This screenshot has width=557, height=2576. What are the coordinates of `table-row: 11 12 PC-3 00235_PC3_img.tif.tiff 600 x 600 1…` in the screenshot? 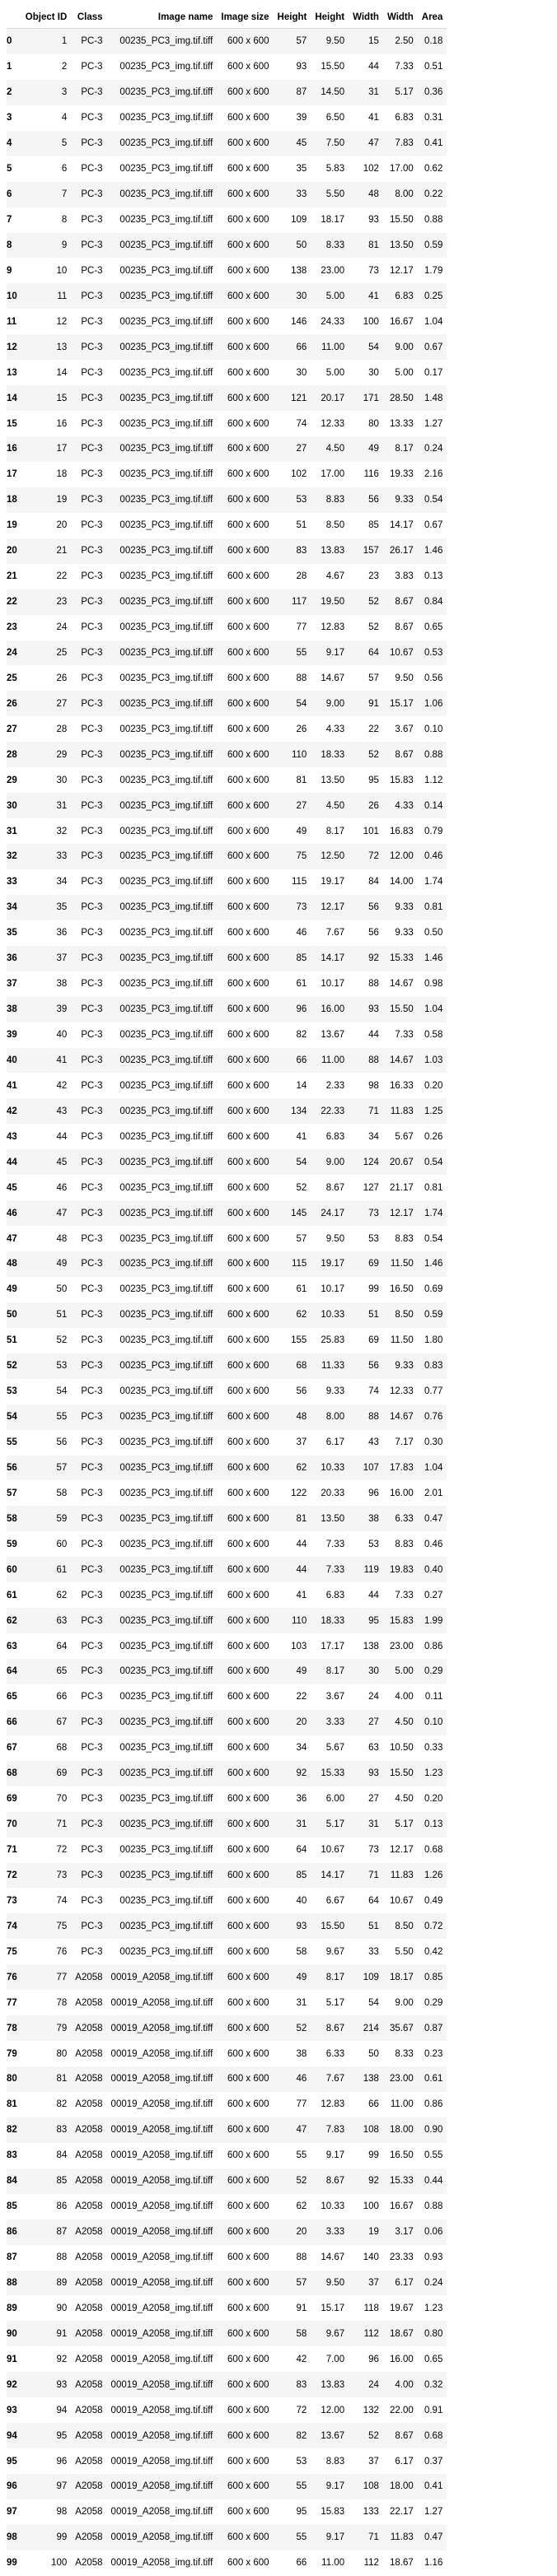 It's located at (227, 322).